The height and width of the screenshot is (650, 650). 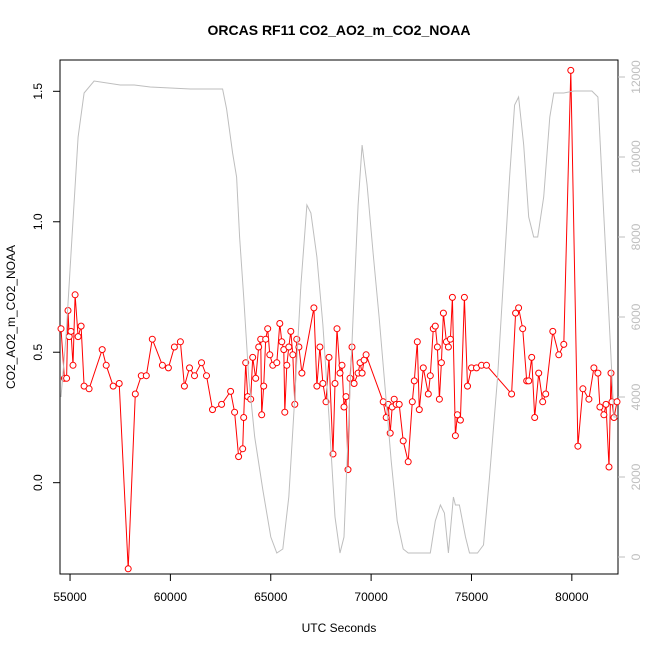 What do you see at coordinates (636, 77) in the screenshot?
I see `y2-tick-label: 12000` at bounding box center [636, 77].